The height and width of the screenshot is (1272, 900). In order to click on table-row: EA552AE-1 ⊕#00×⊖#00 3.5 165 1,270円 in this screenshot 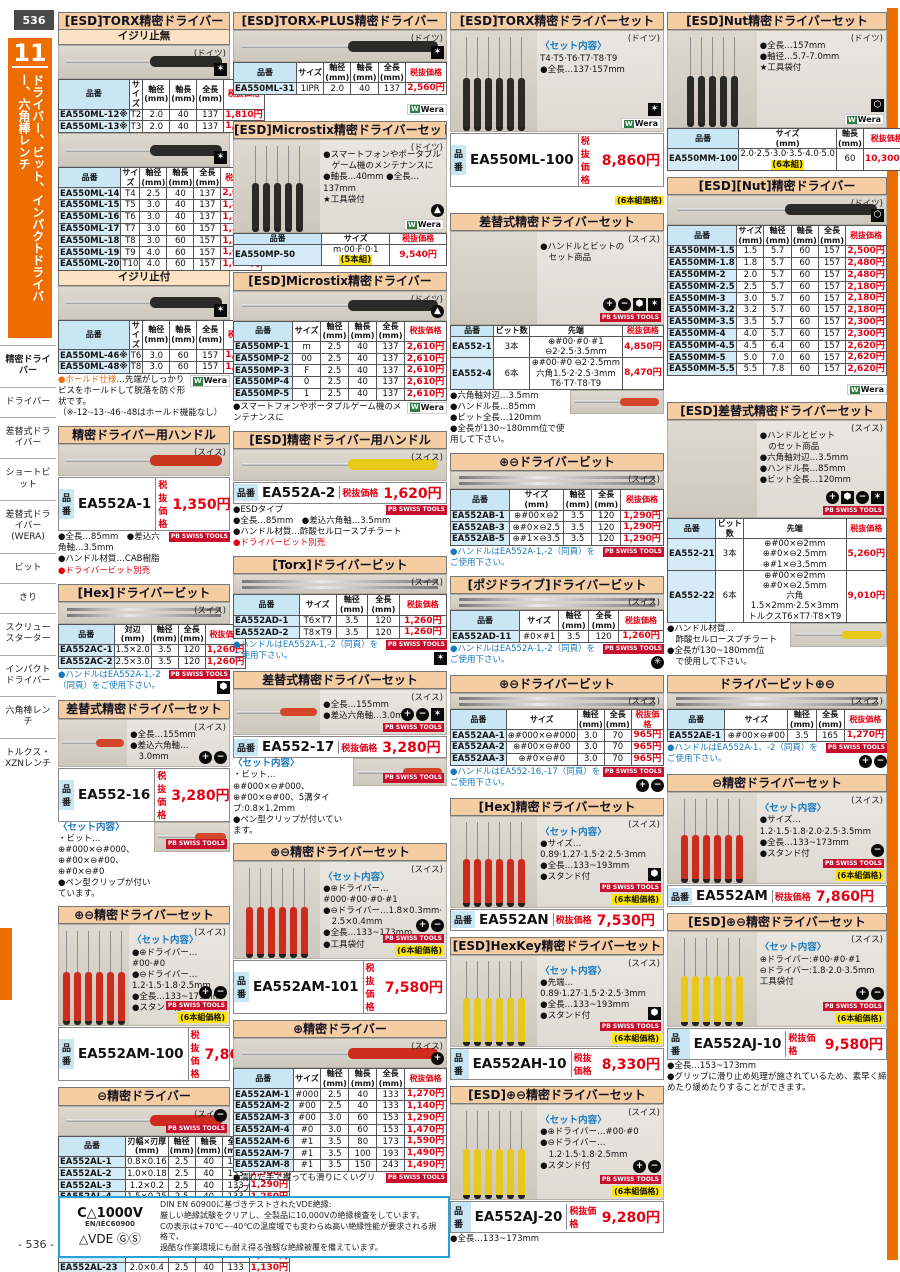, I will do `click(777, 736)`.